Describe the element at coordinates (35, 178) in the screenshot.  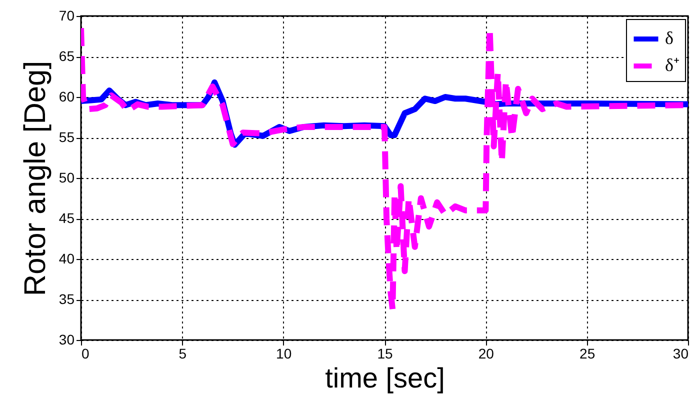
I see `y-axis-title: Rotor angle [Deg]` at that location.